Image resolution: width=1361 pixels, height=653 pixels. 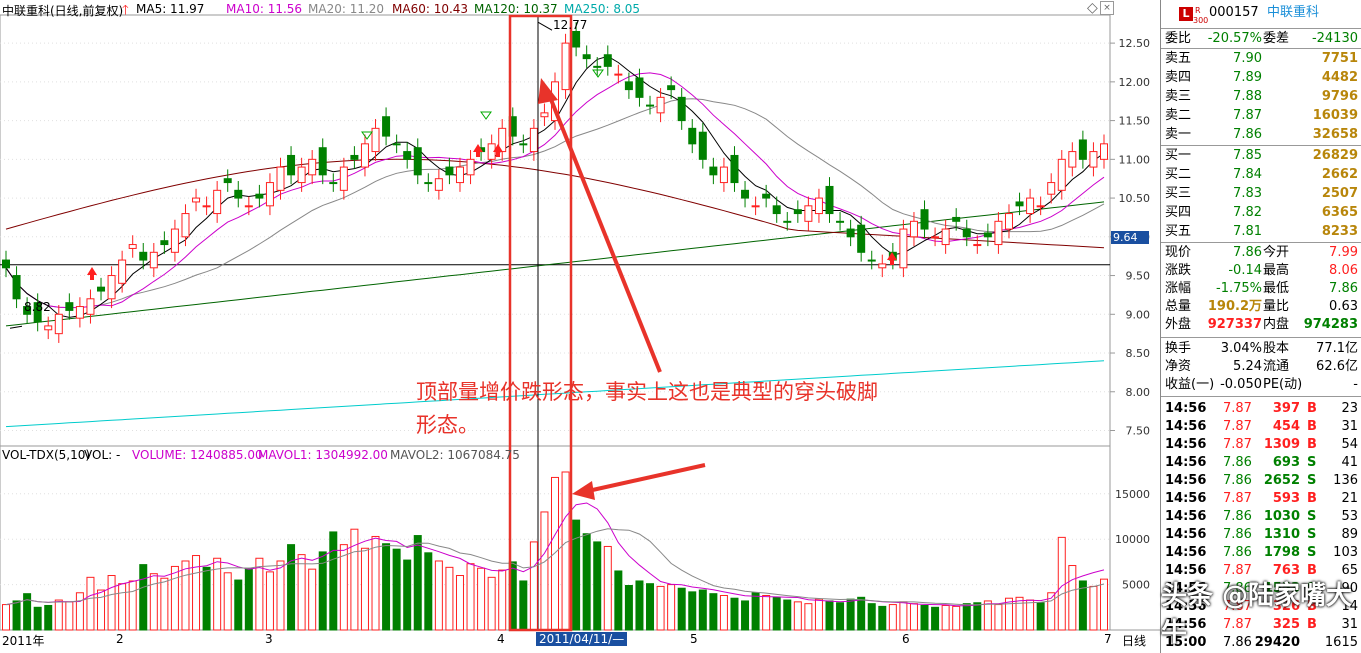 I want to click on diamond-icon: ◇, so click(x=1092, y=8).